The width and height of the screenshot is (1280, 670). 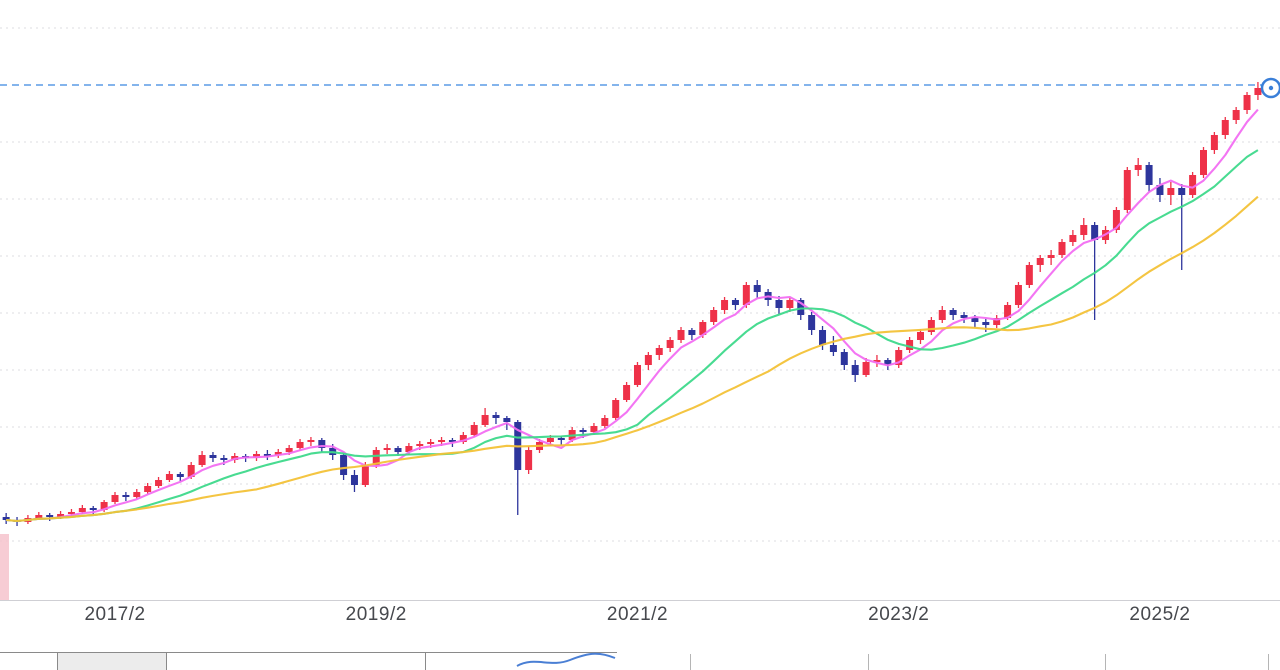 What do you see at coordinates (376, 614) in the screenshot?
I see `x-tick-label: 2019/2` at bounding box center [376, 614].